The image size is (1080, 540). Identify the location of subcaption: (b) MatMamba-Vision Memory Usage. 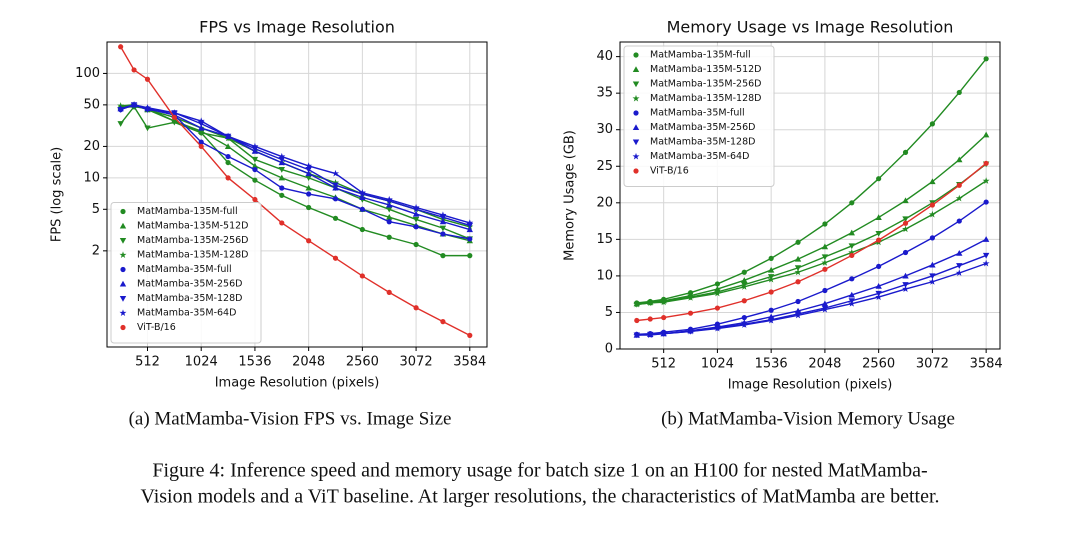
(808, 418).